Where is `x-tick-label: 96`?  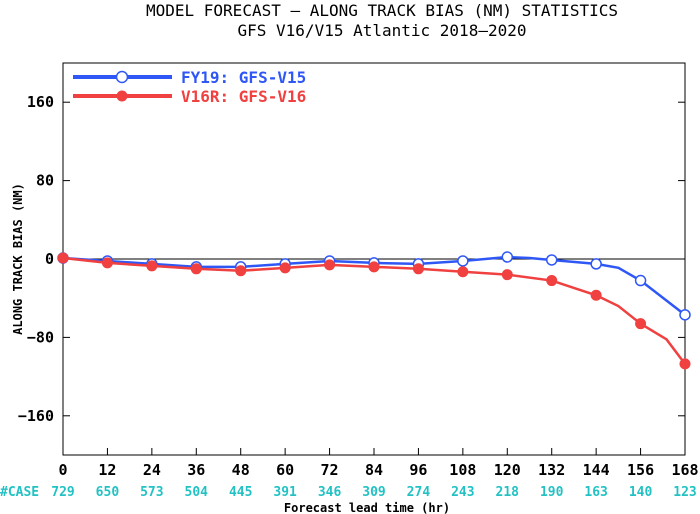 x-tick-label: 96 is located at coordinates (418, 470).